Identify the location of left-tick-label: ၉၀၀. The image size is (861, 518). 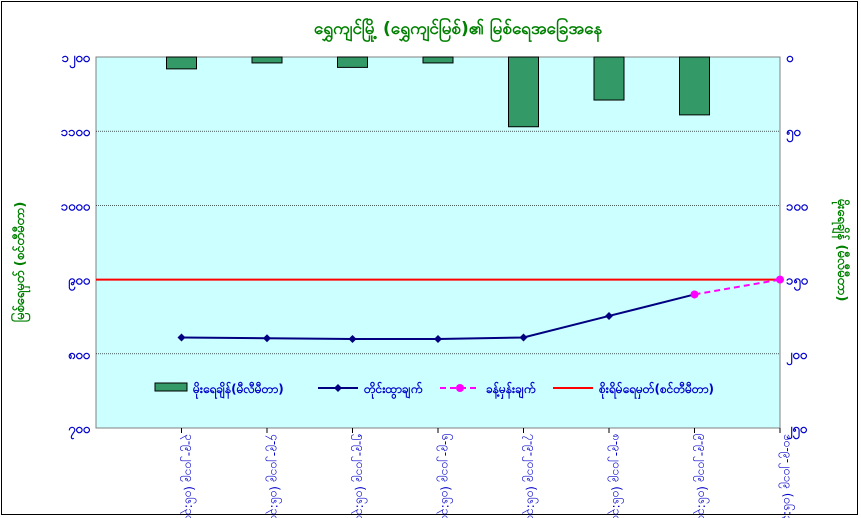
(79, 283).